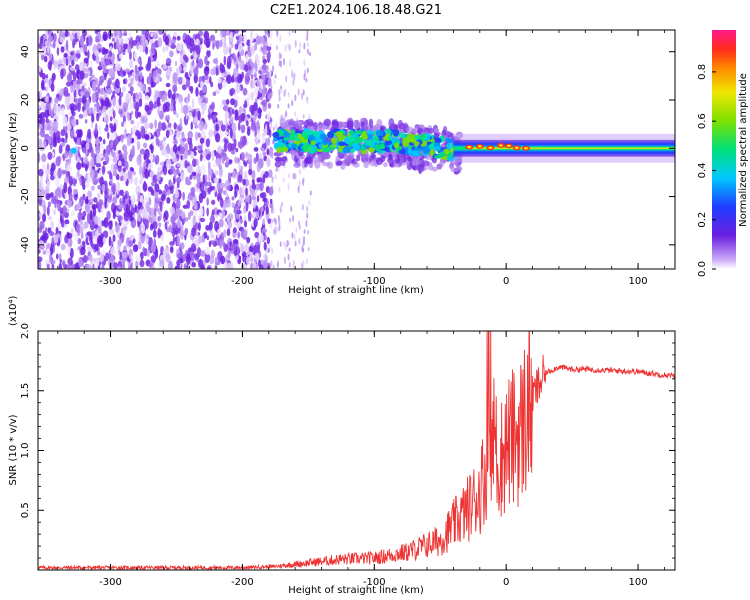 The width and height of the screenshot is (750, 600). Describe the element at coordinates (437, 134) in the screenshot. I see `spectrum-band-cell` at that location.